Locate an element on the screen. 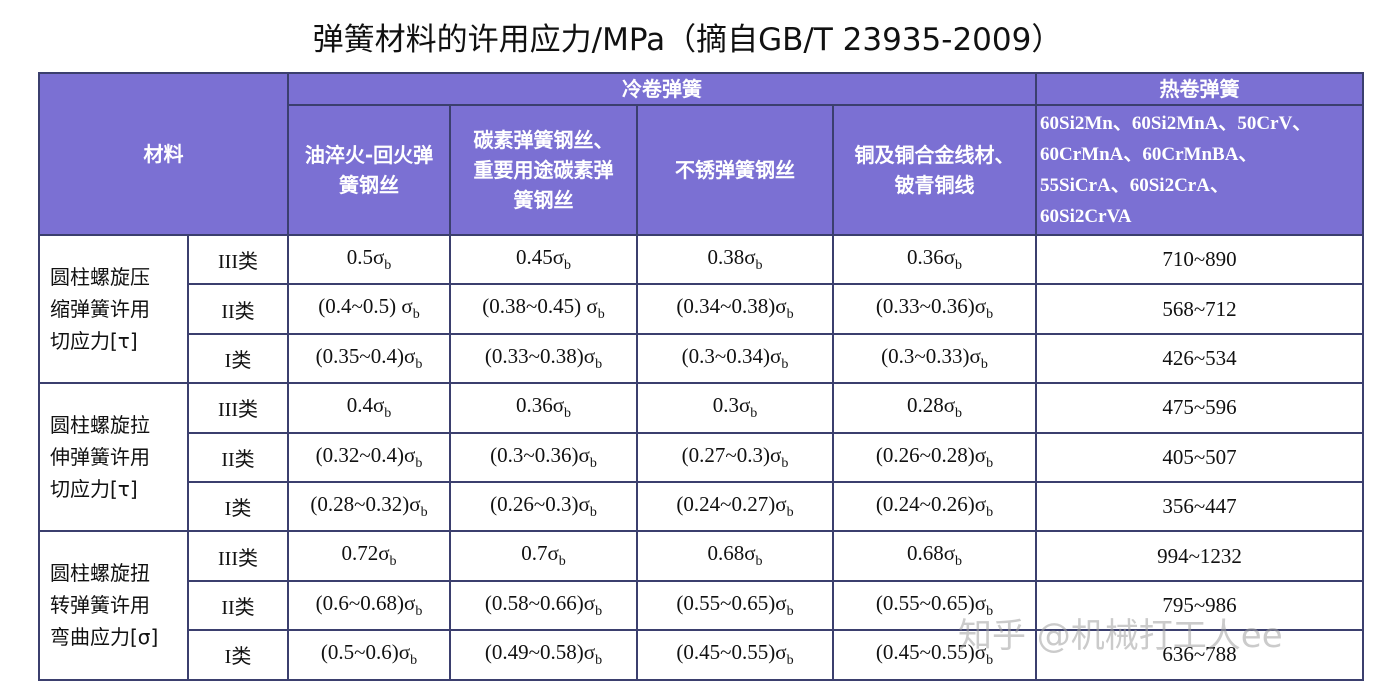 The width and height of the screenshot is (1375, 691). value-cell: (0.32~0.4)σb is located at coordinates (369, 457).